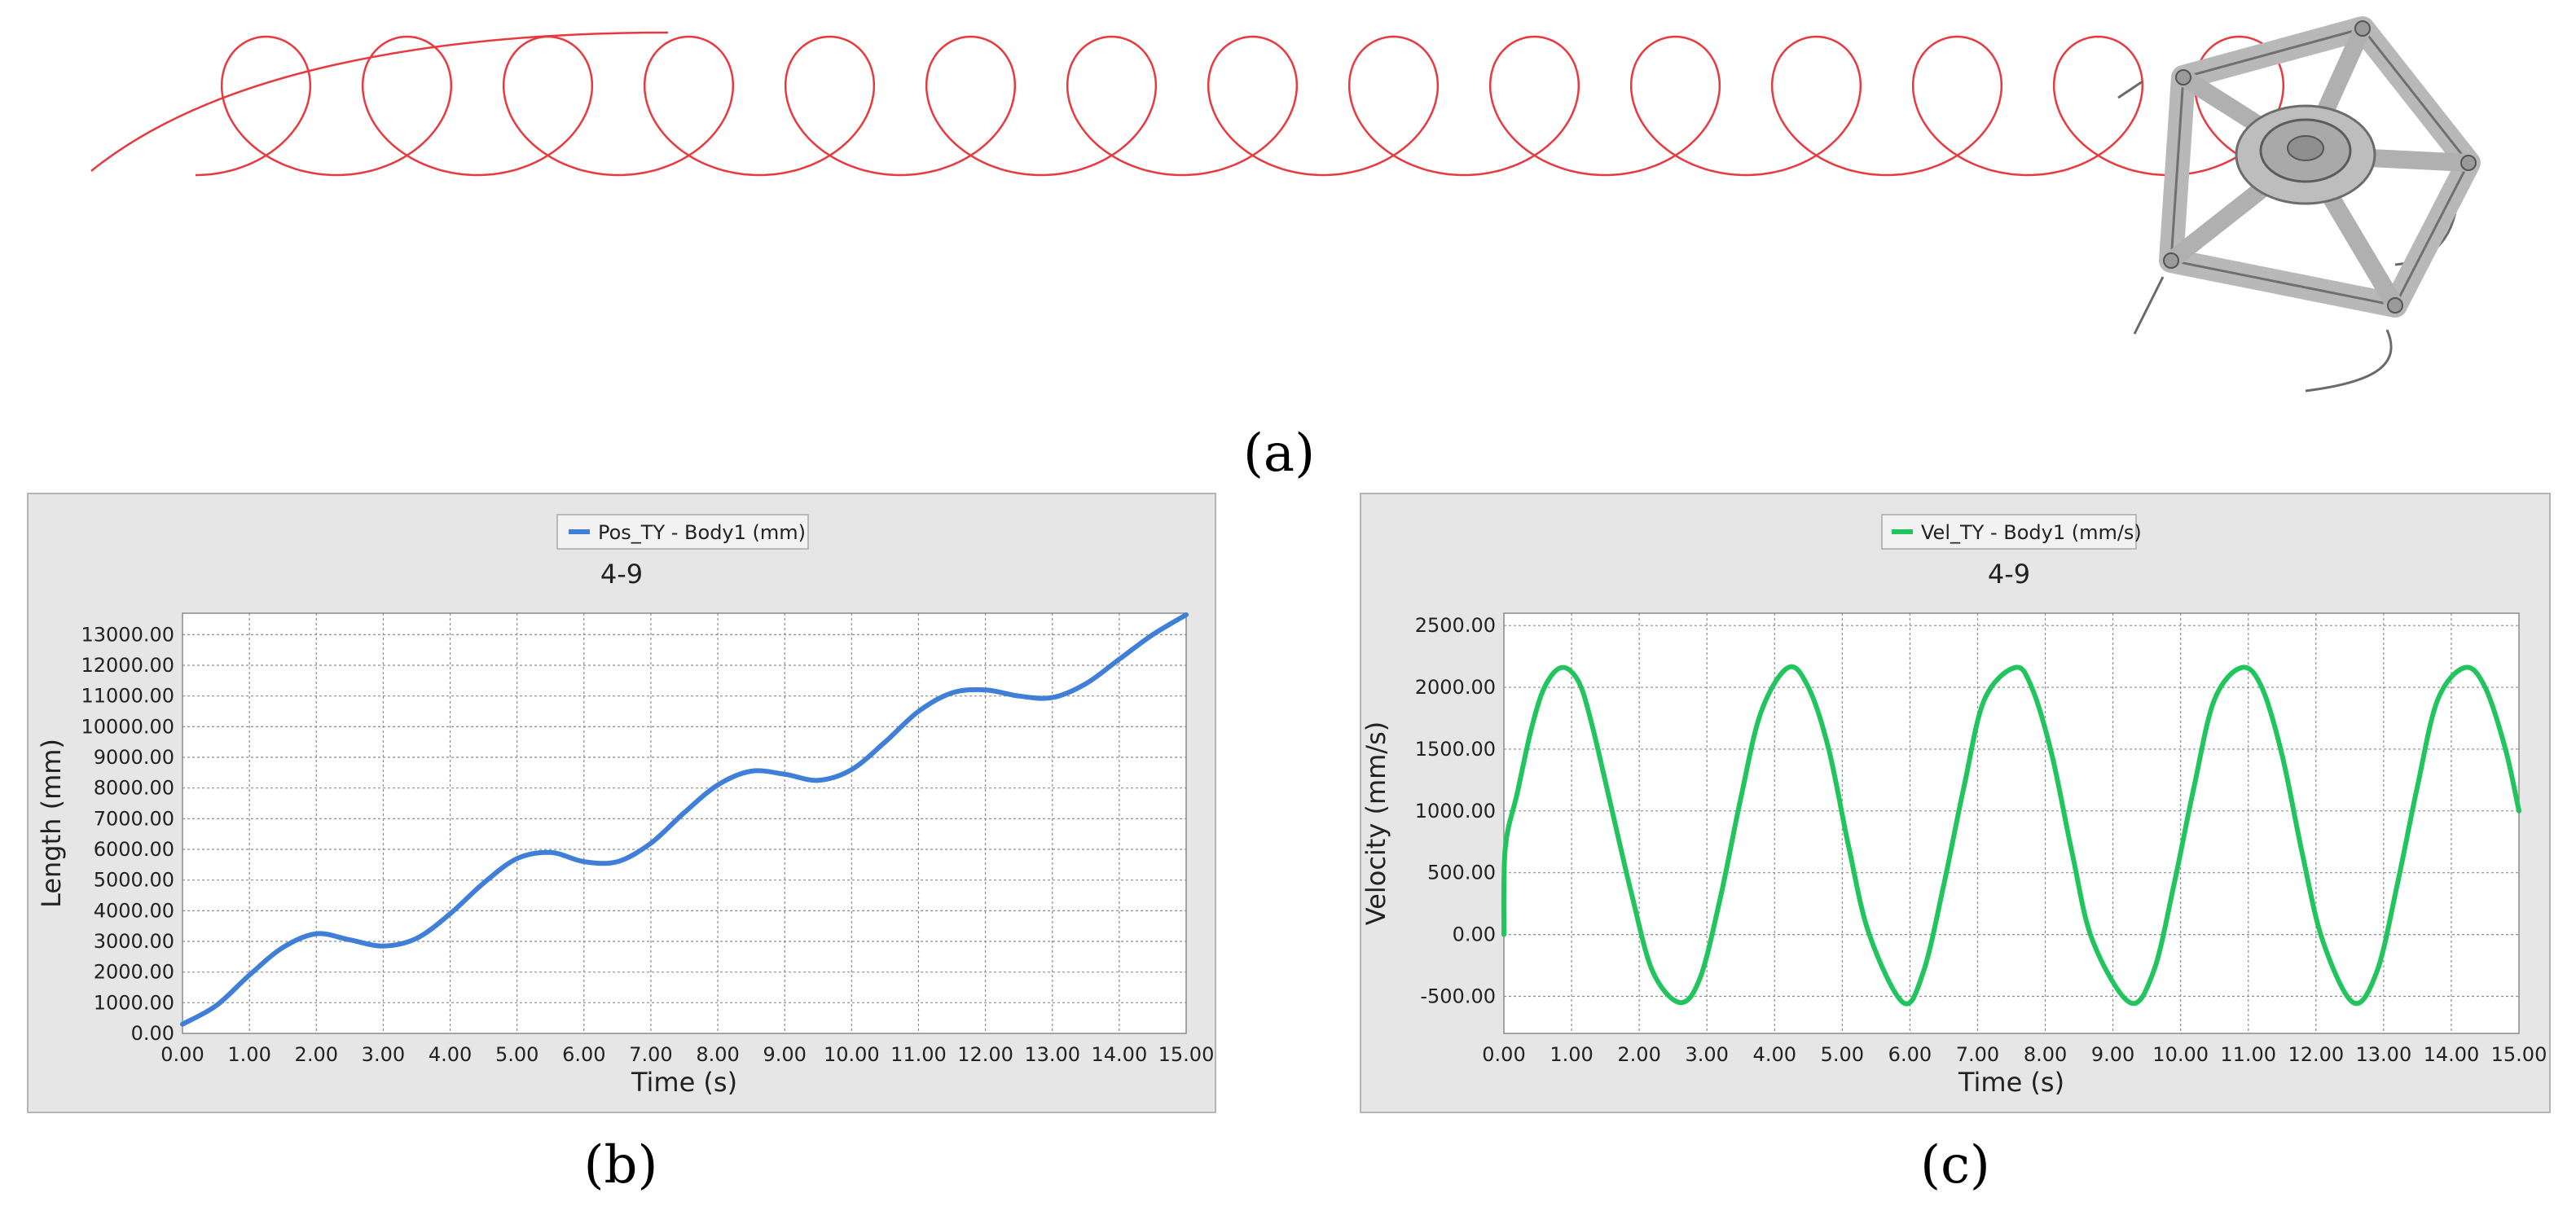 The height and width of the screenshot is (1215, 2576). I want to click on chart-b-xlabel: Time (s), so click(684, 1083).